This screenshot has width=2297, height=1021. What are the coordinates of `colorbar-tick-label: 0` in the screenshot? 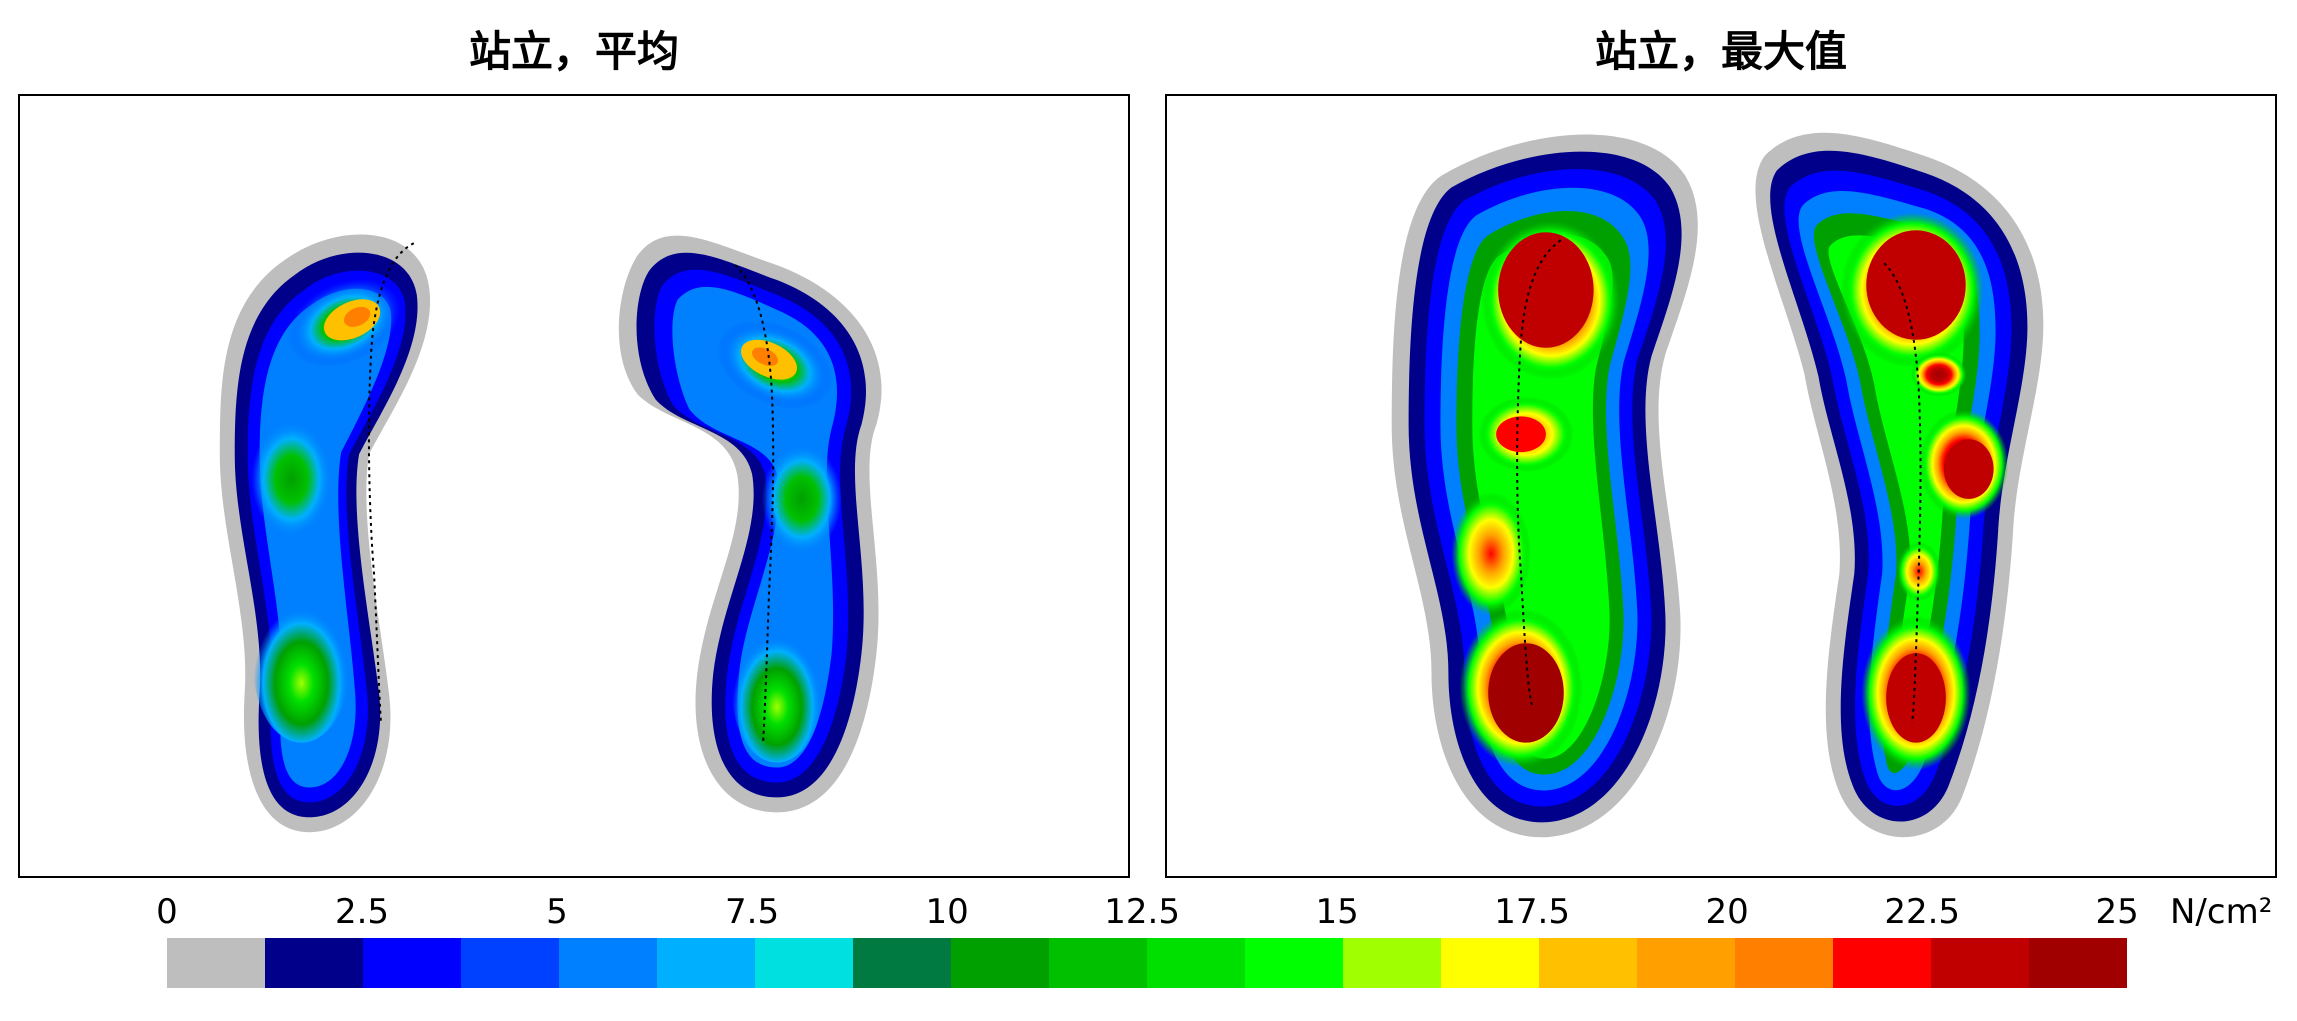 It's located at (167, 912).